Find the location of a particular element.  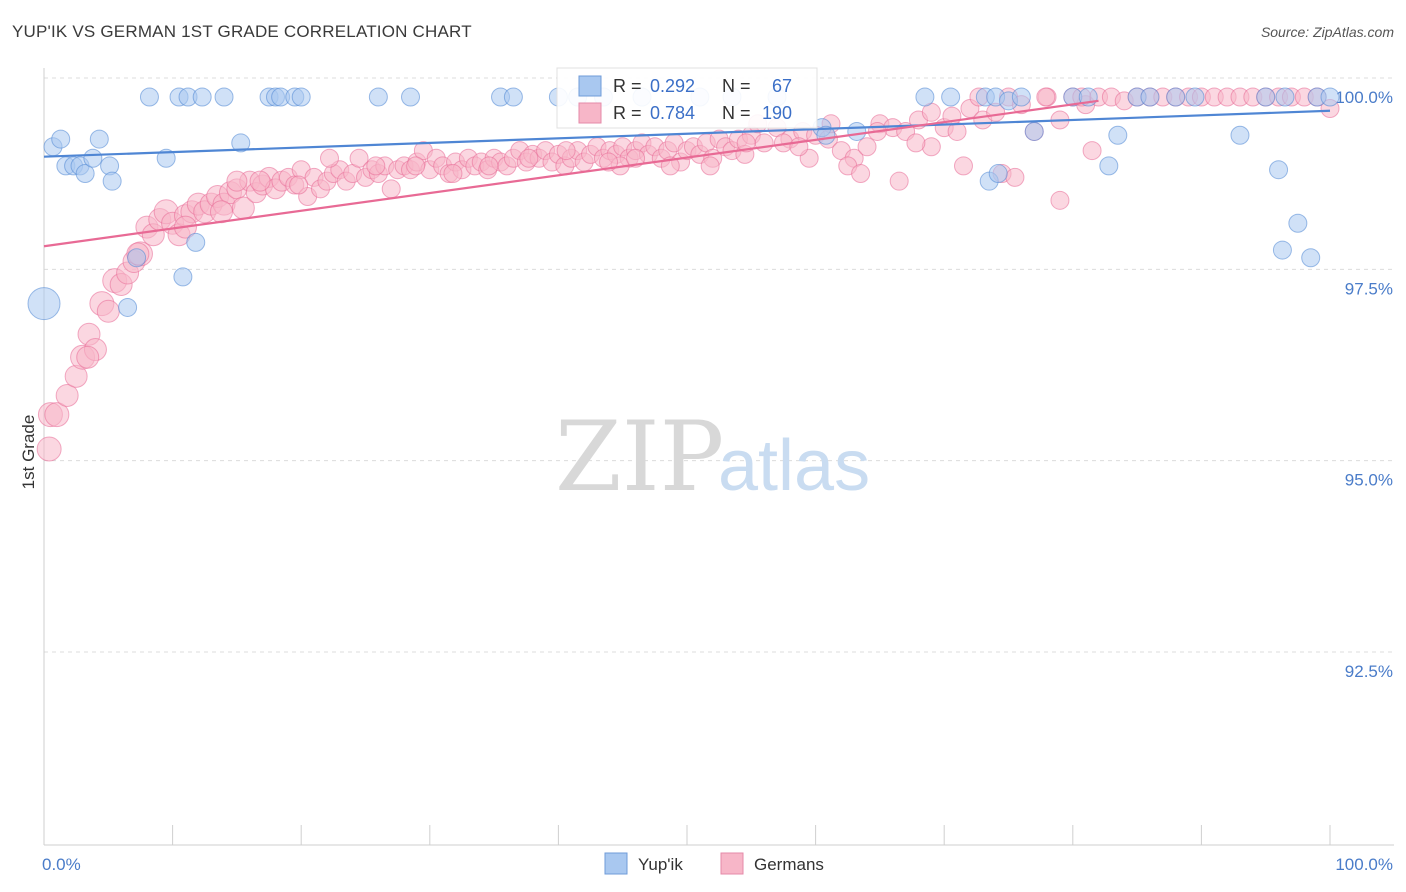

x-tick-labels: 0.0% 100.0% is located at coordinates (717, 864).